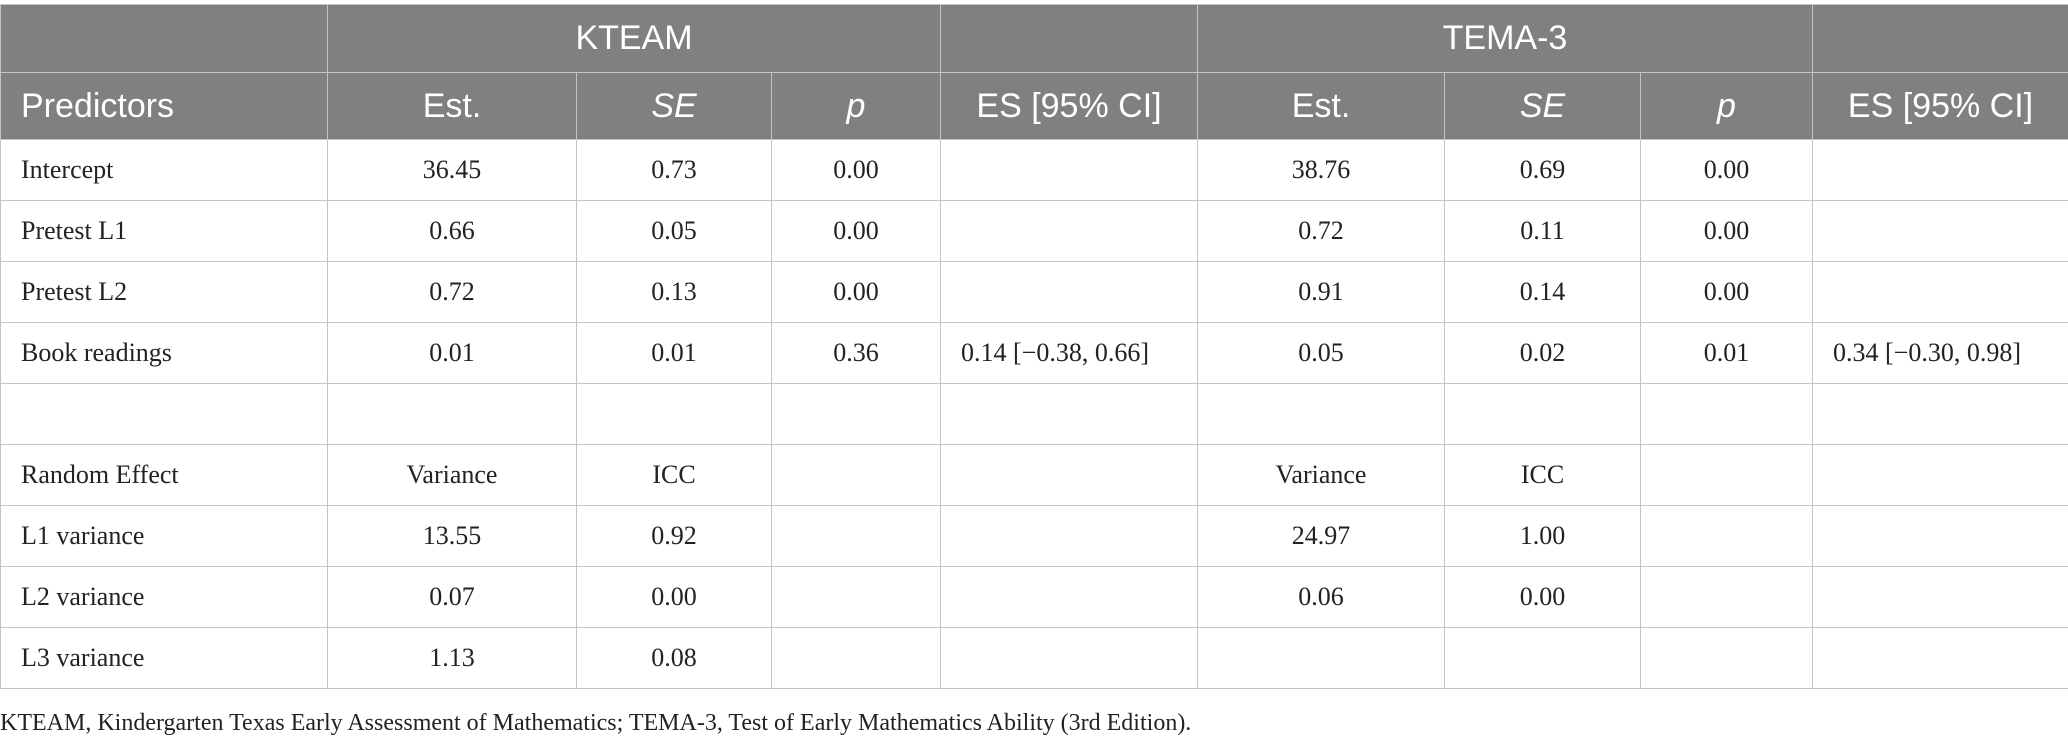  Describe the element at coordinates (1542, 170) in the screenshot. I see `table-cell: 0.69` at that location.